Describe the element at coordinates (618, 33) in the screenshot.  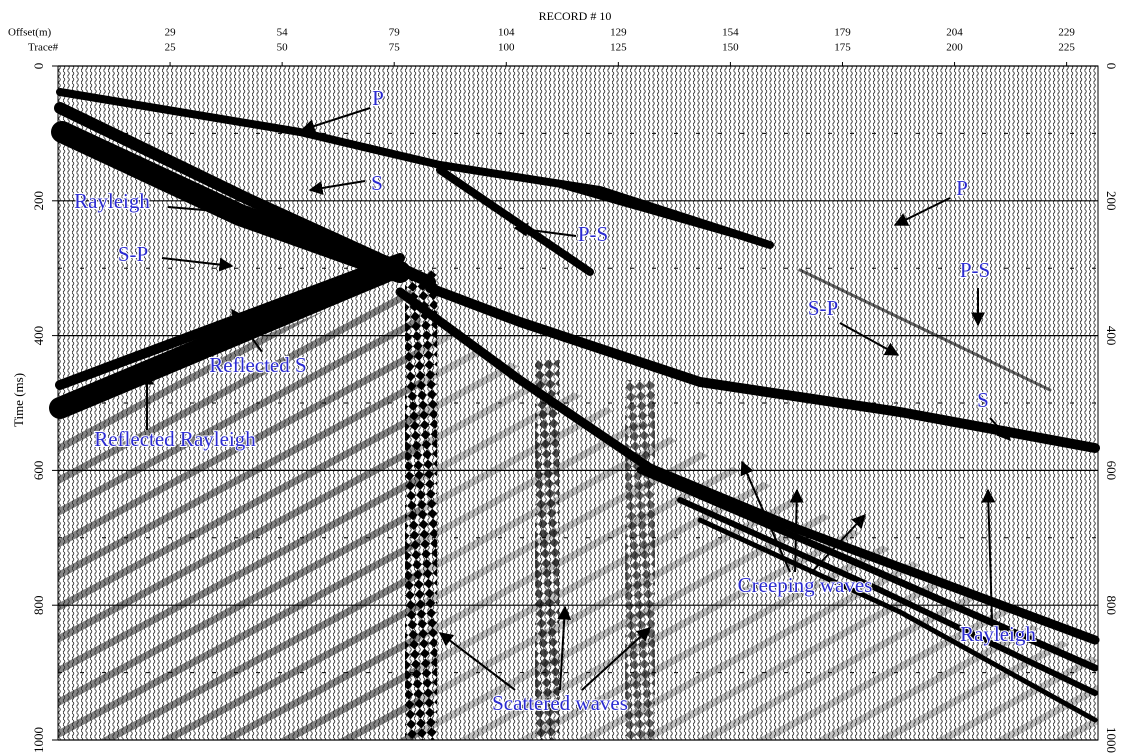
I see `x2-tick-label: 129` at that location.